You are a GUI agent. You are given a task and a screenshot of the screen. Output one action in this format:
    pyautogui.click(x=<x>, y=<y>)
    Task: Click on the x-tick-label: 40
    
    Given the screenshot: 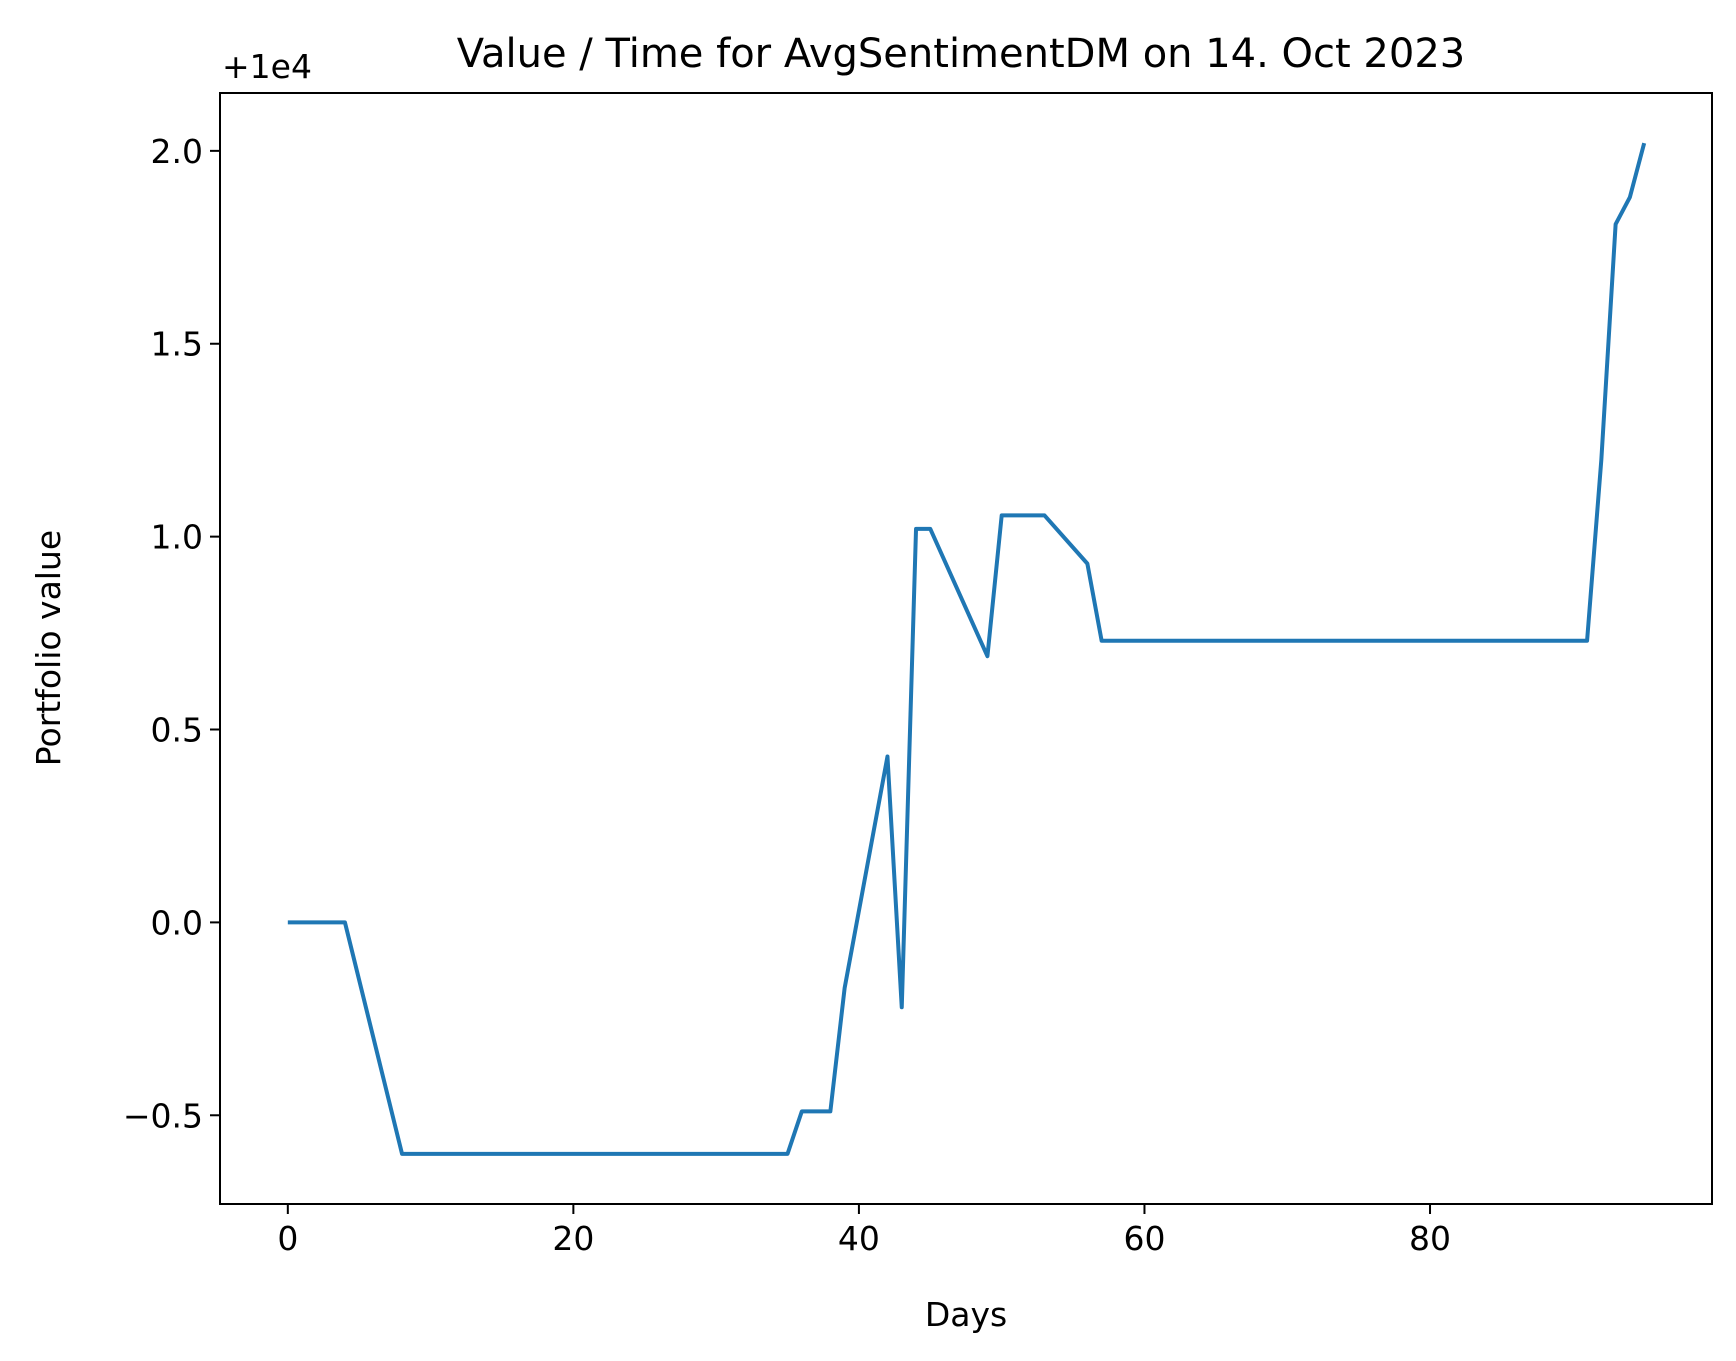 What is the action you would take?
    pyautogui.click(x=859, y=1238)
    